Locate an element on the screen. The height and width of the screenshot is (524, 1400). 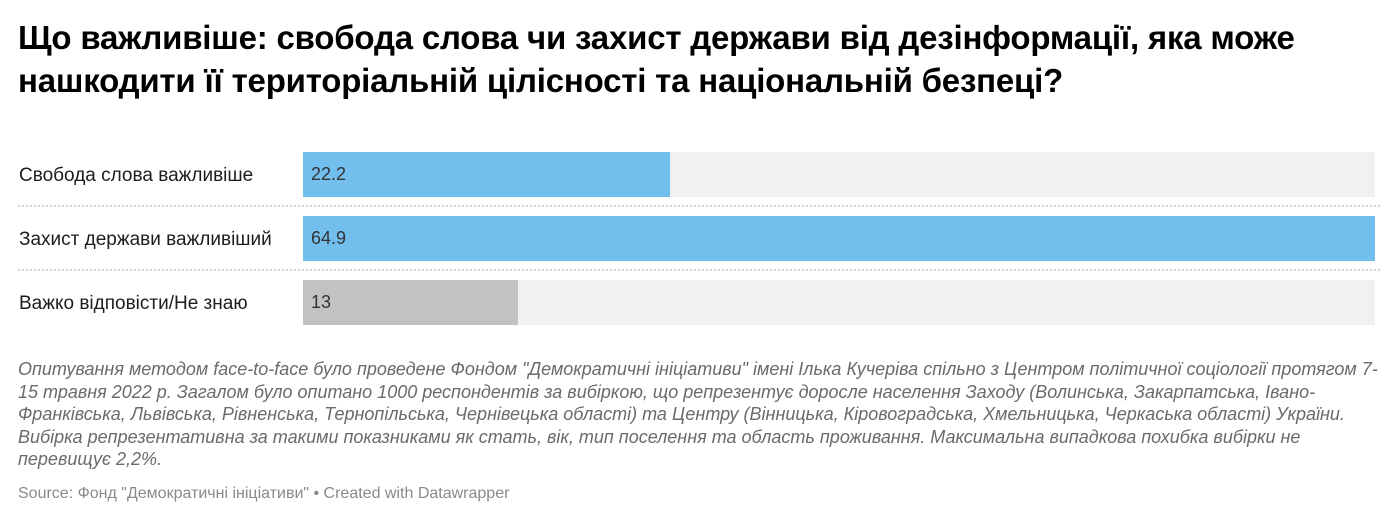
bar-row: Свобода слова важливіше 22.2 is located at coordinates (699, 179).